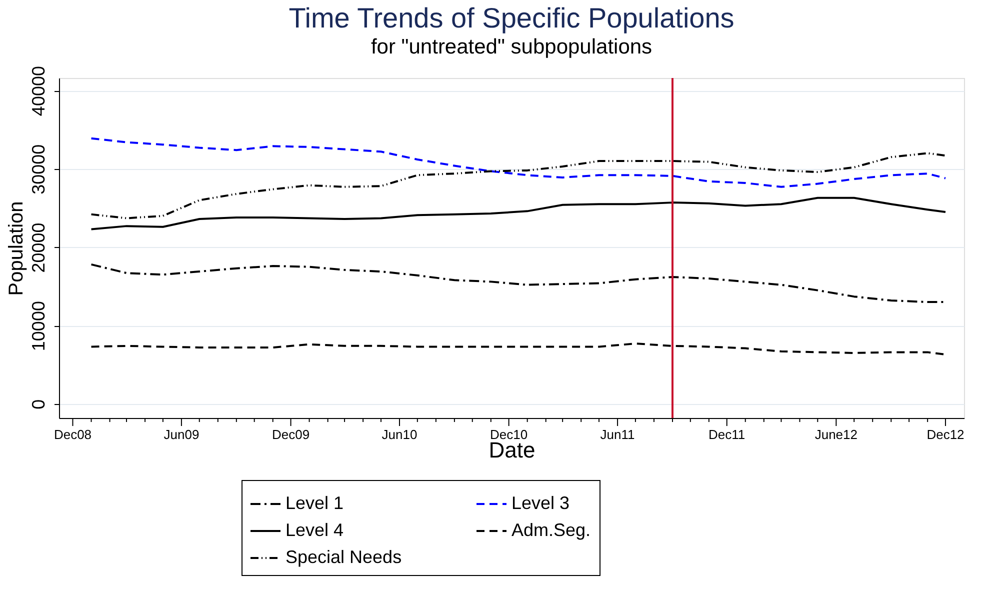  I want to click on x-tick-label: Dec12, so click(945, 434).